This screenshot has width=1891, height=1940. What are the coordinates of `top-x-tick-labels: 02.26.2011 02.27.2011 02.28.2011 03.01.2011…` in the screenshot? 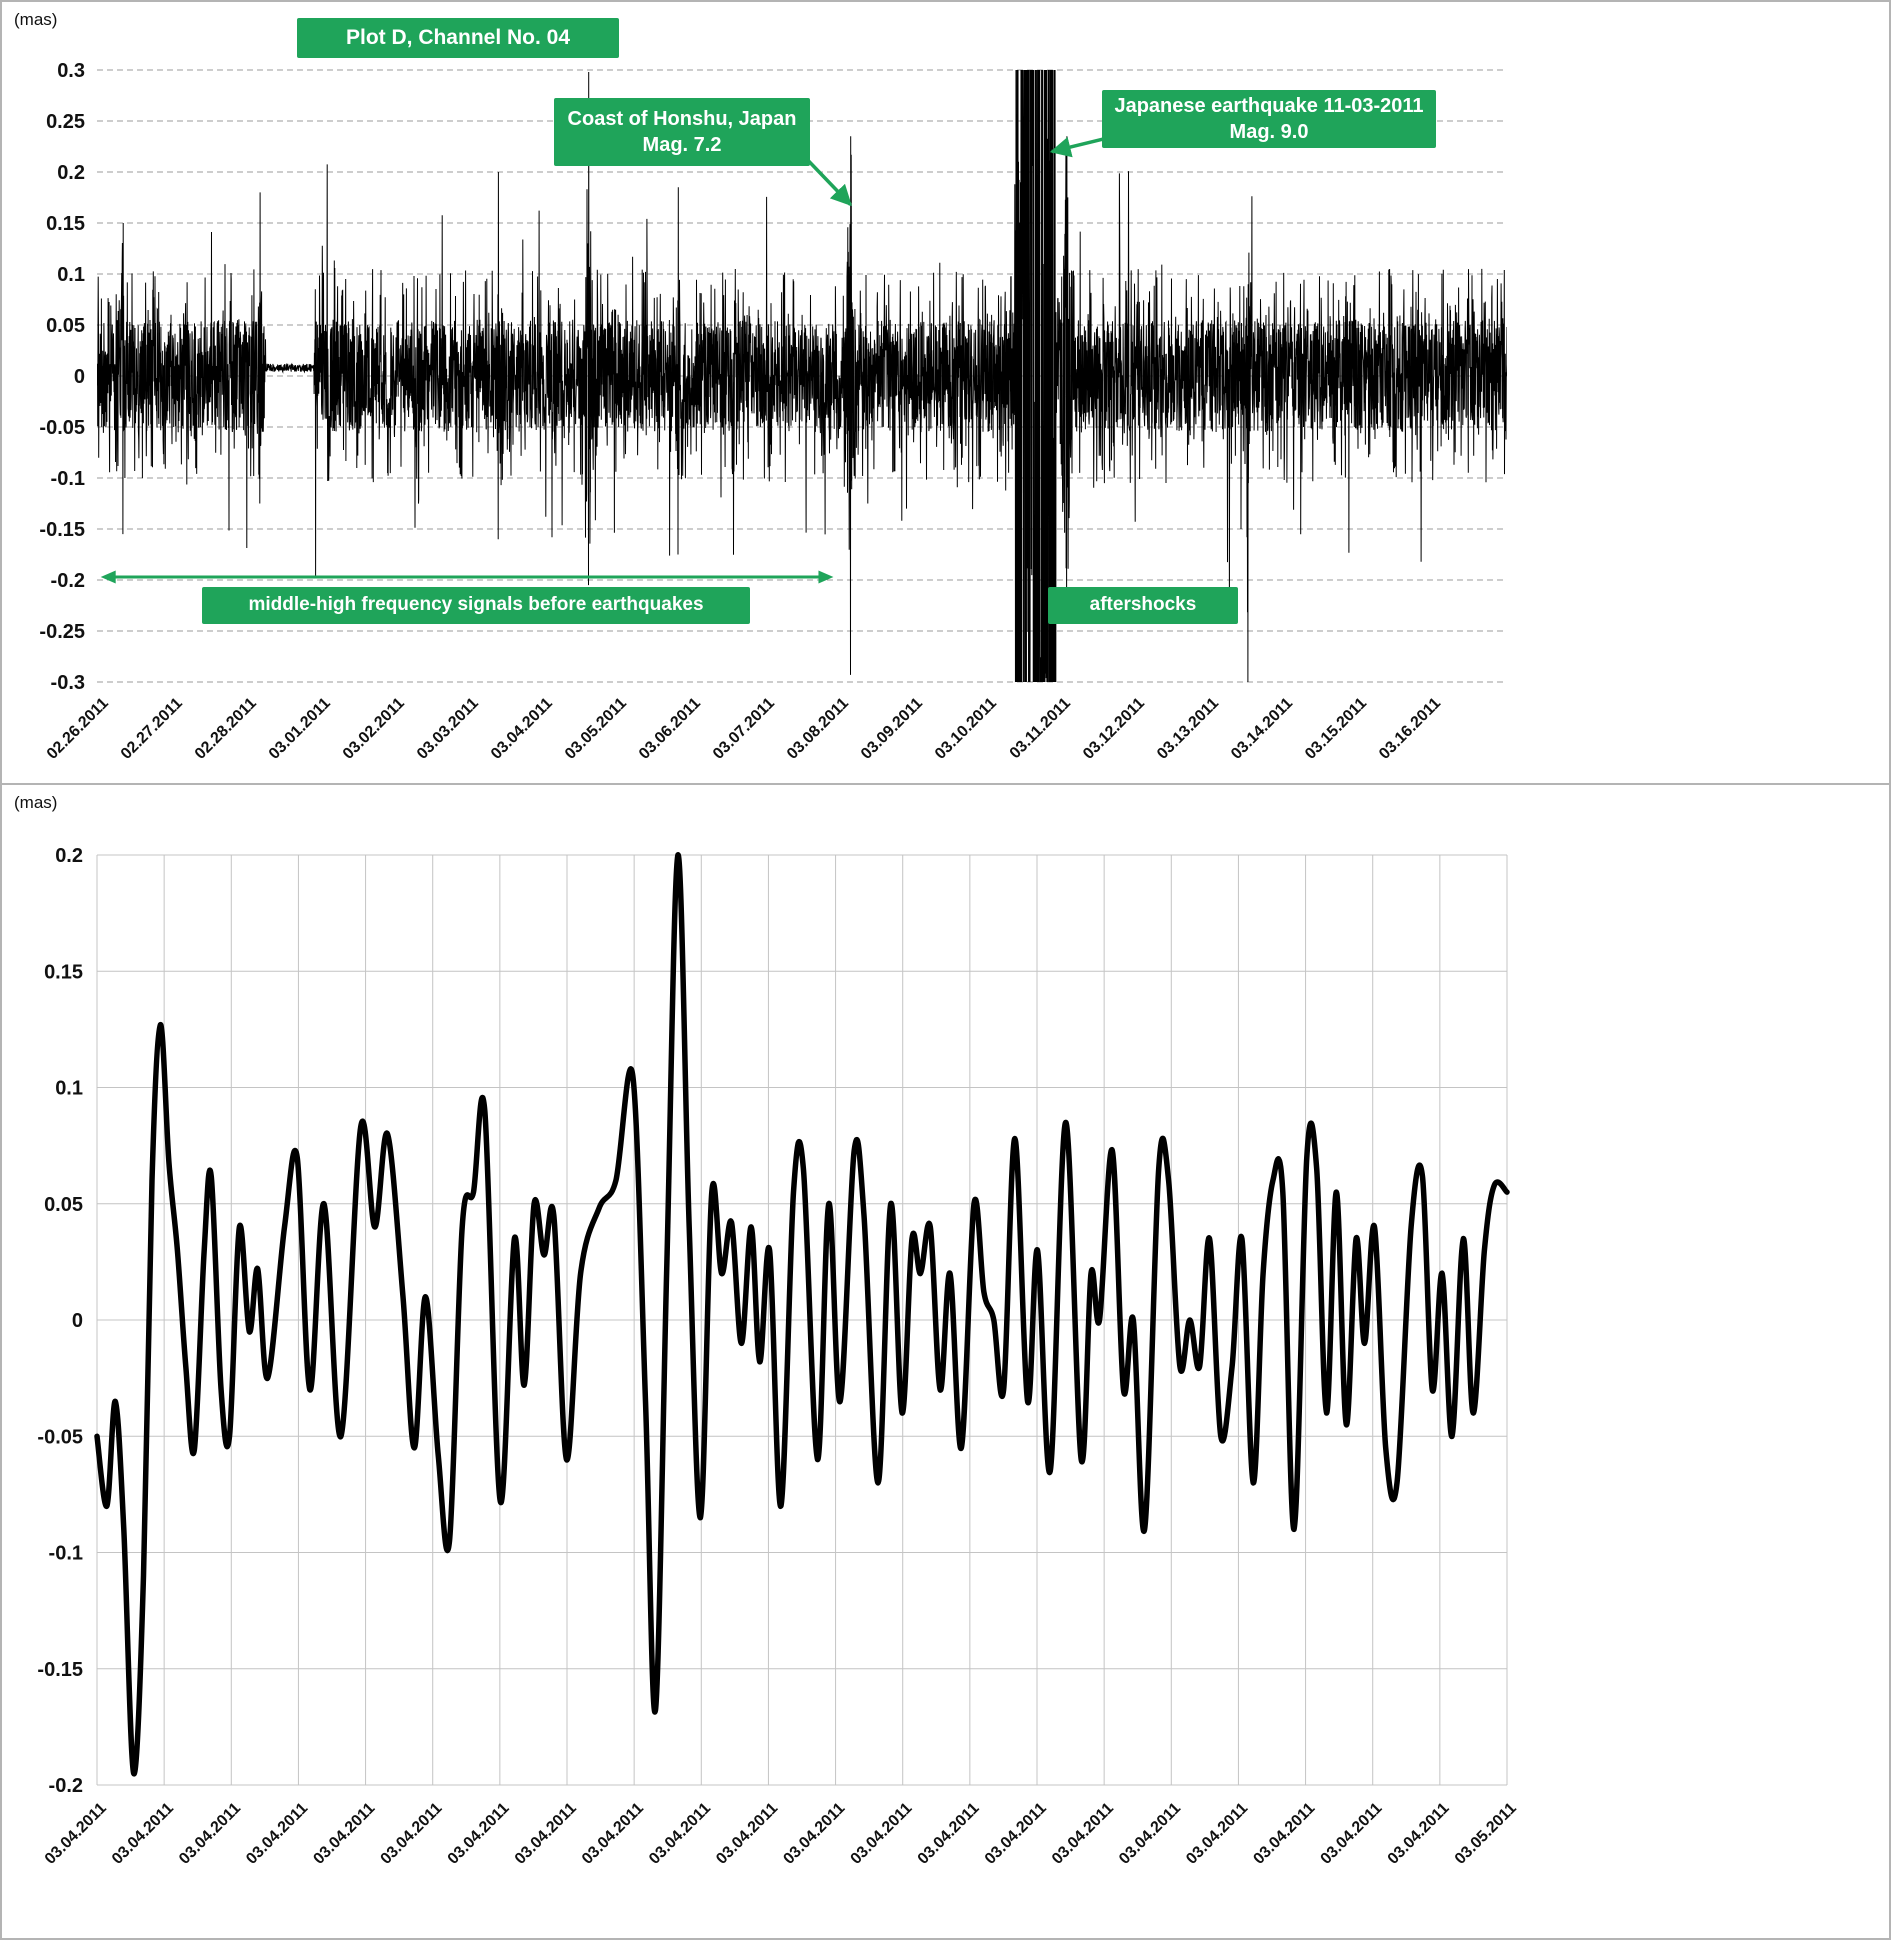 It's located at (744, 729).